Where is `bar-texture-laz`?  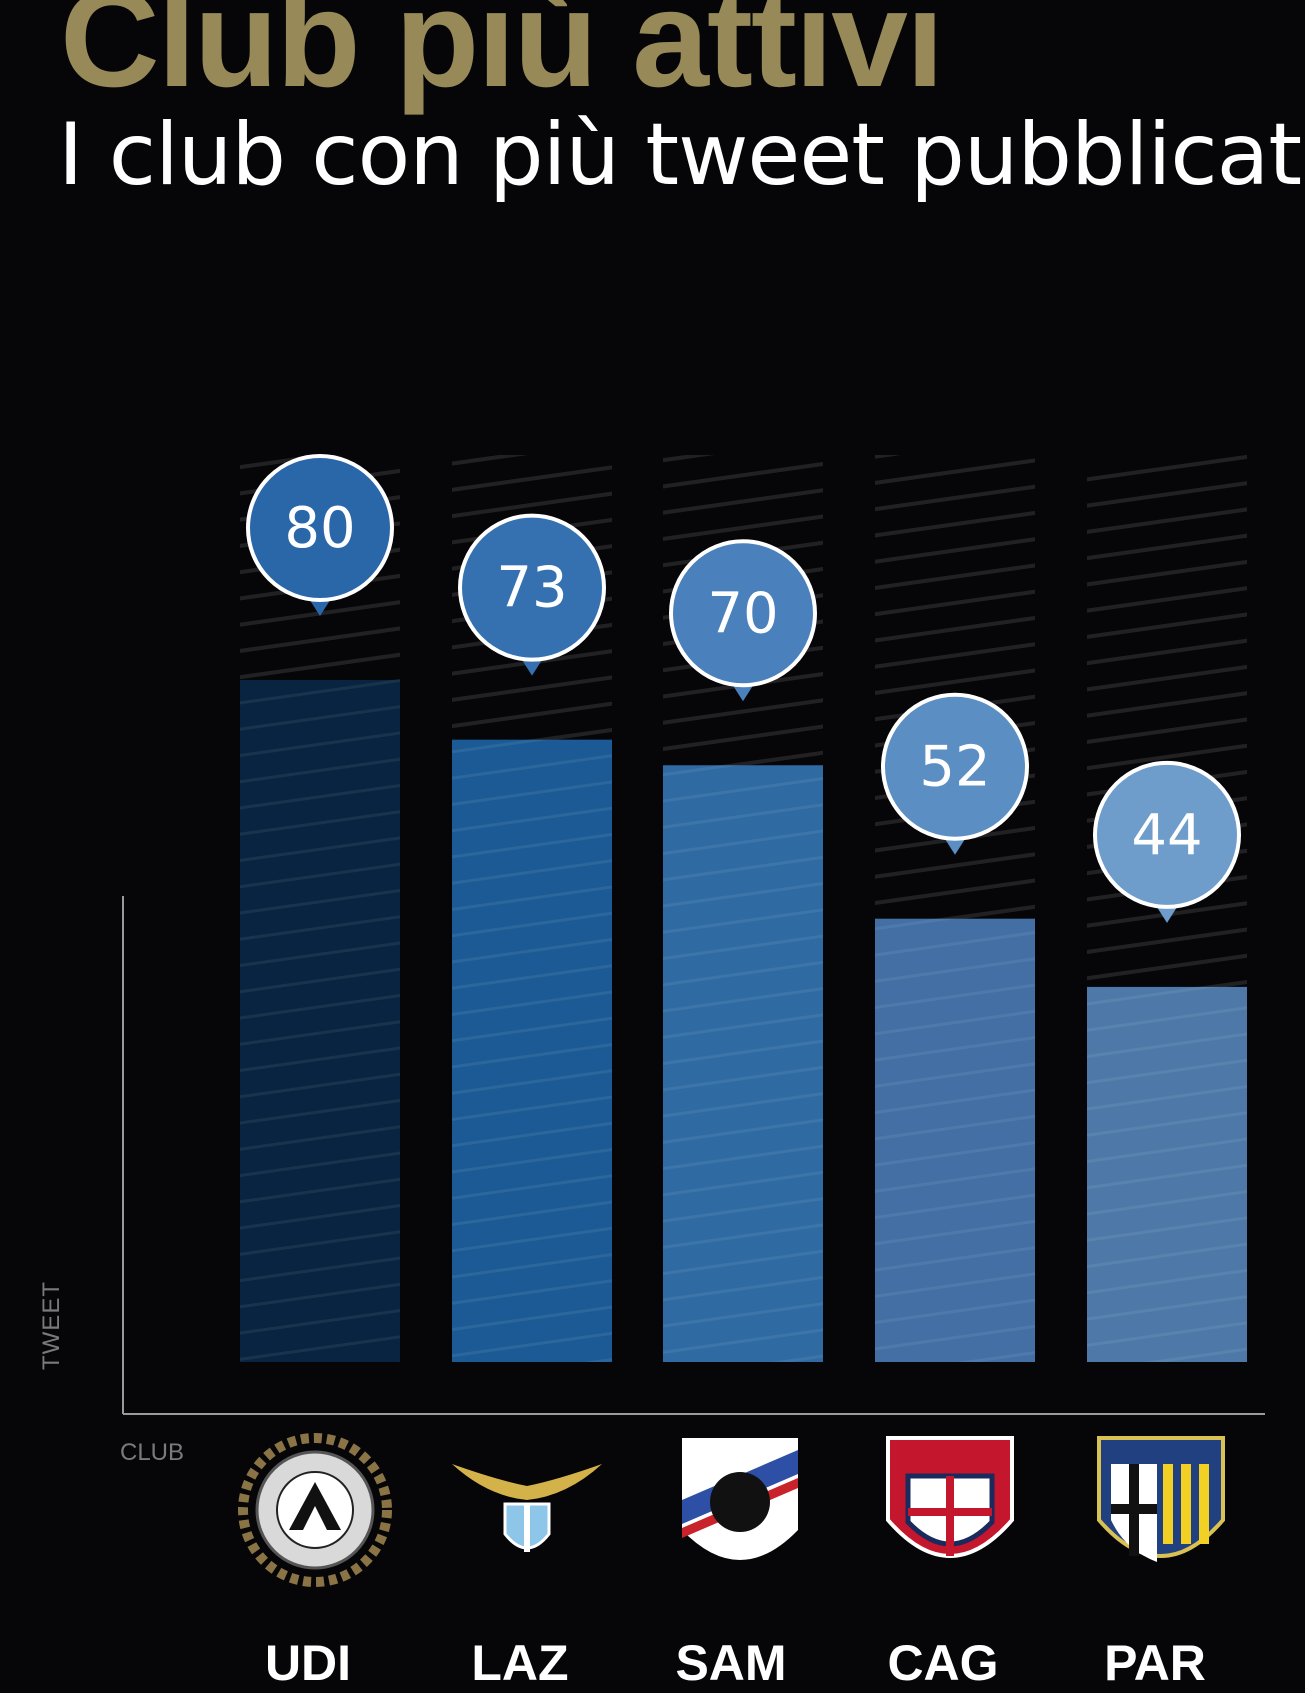
bar-texture-laz is located at coordinates (532, 1050).